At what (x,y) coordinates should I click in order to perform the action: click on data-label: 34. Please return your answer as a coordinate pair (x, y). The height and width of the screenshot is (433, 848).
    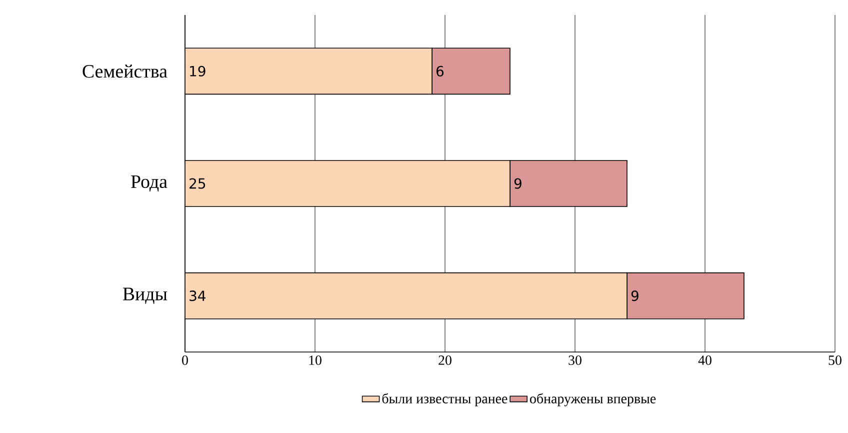
    Looking at the image, I should click on (198, 296).